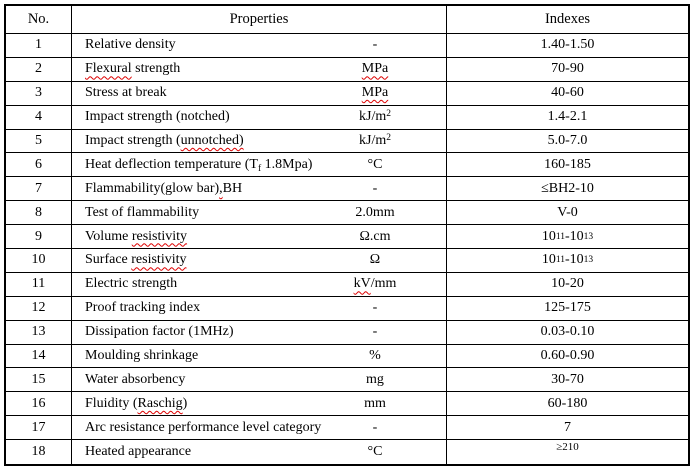  I want to click on index-value: 1.40-1.50, so click(567, 46).